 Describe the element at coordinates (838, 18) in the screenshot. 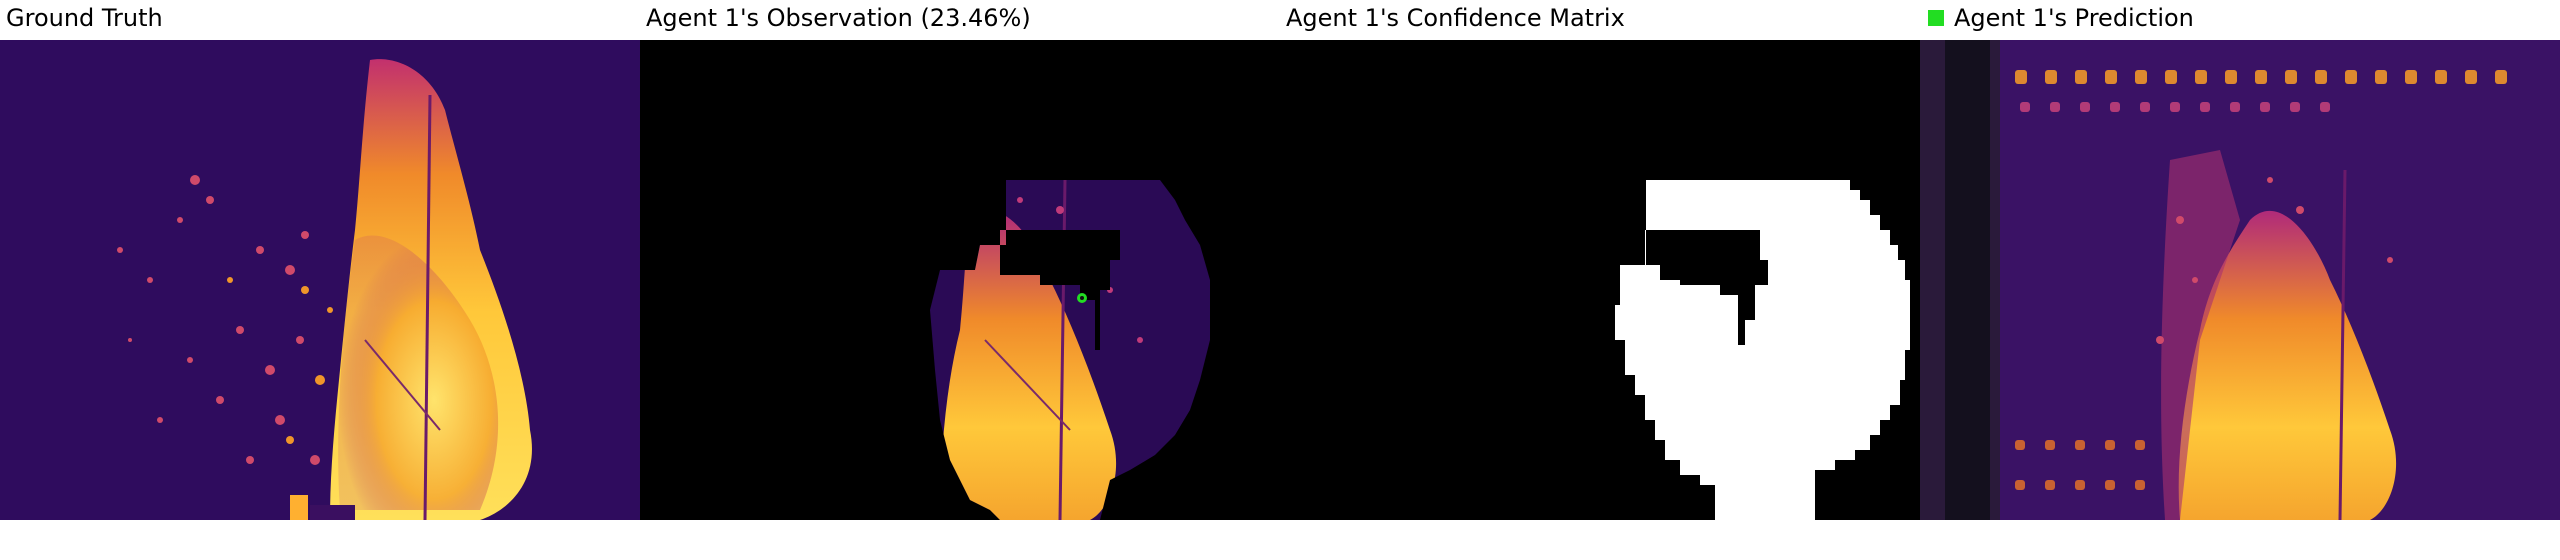

I see `observation-title: Agent 1's Observation (23.46%)` at that location.